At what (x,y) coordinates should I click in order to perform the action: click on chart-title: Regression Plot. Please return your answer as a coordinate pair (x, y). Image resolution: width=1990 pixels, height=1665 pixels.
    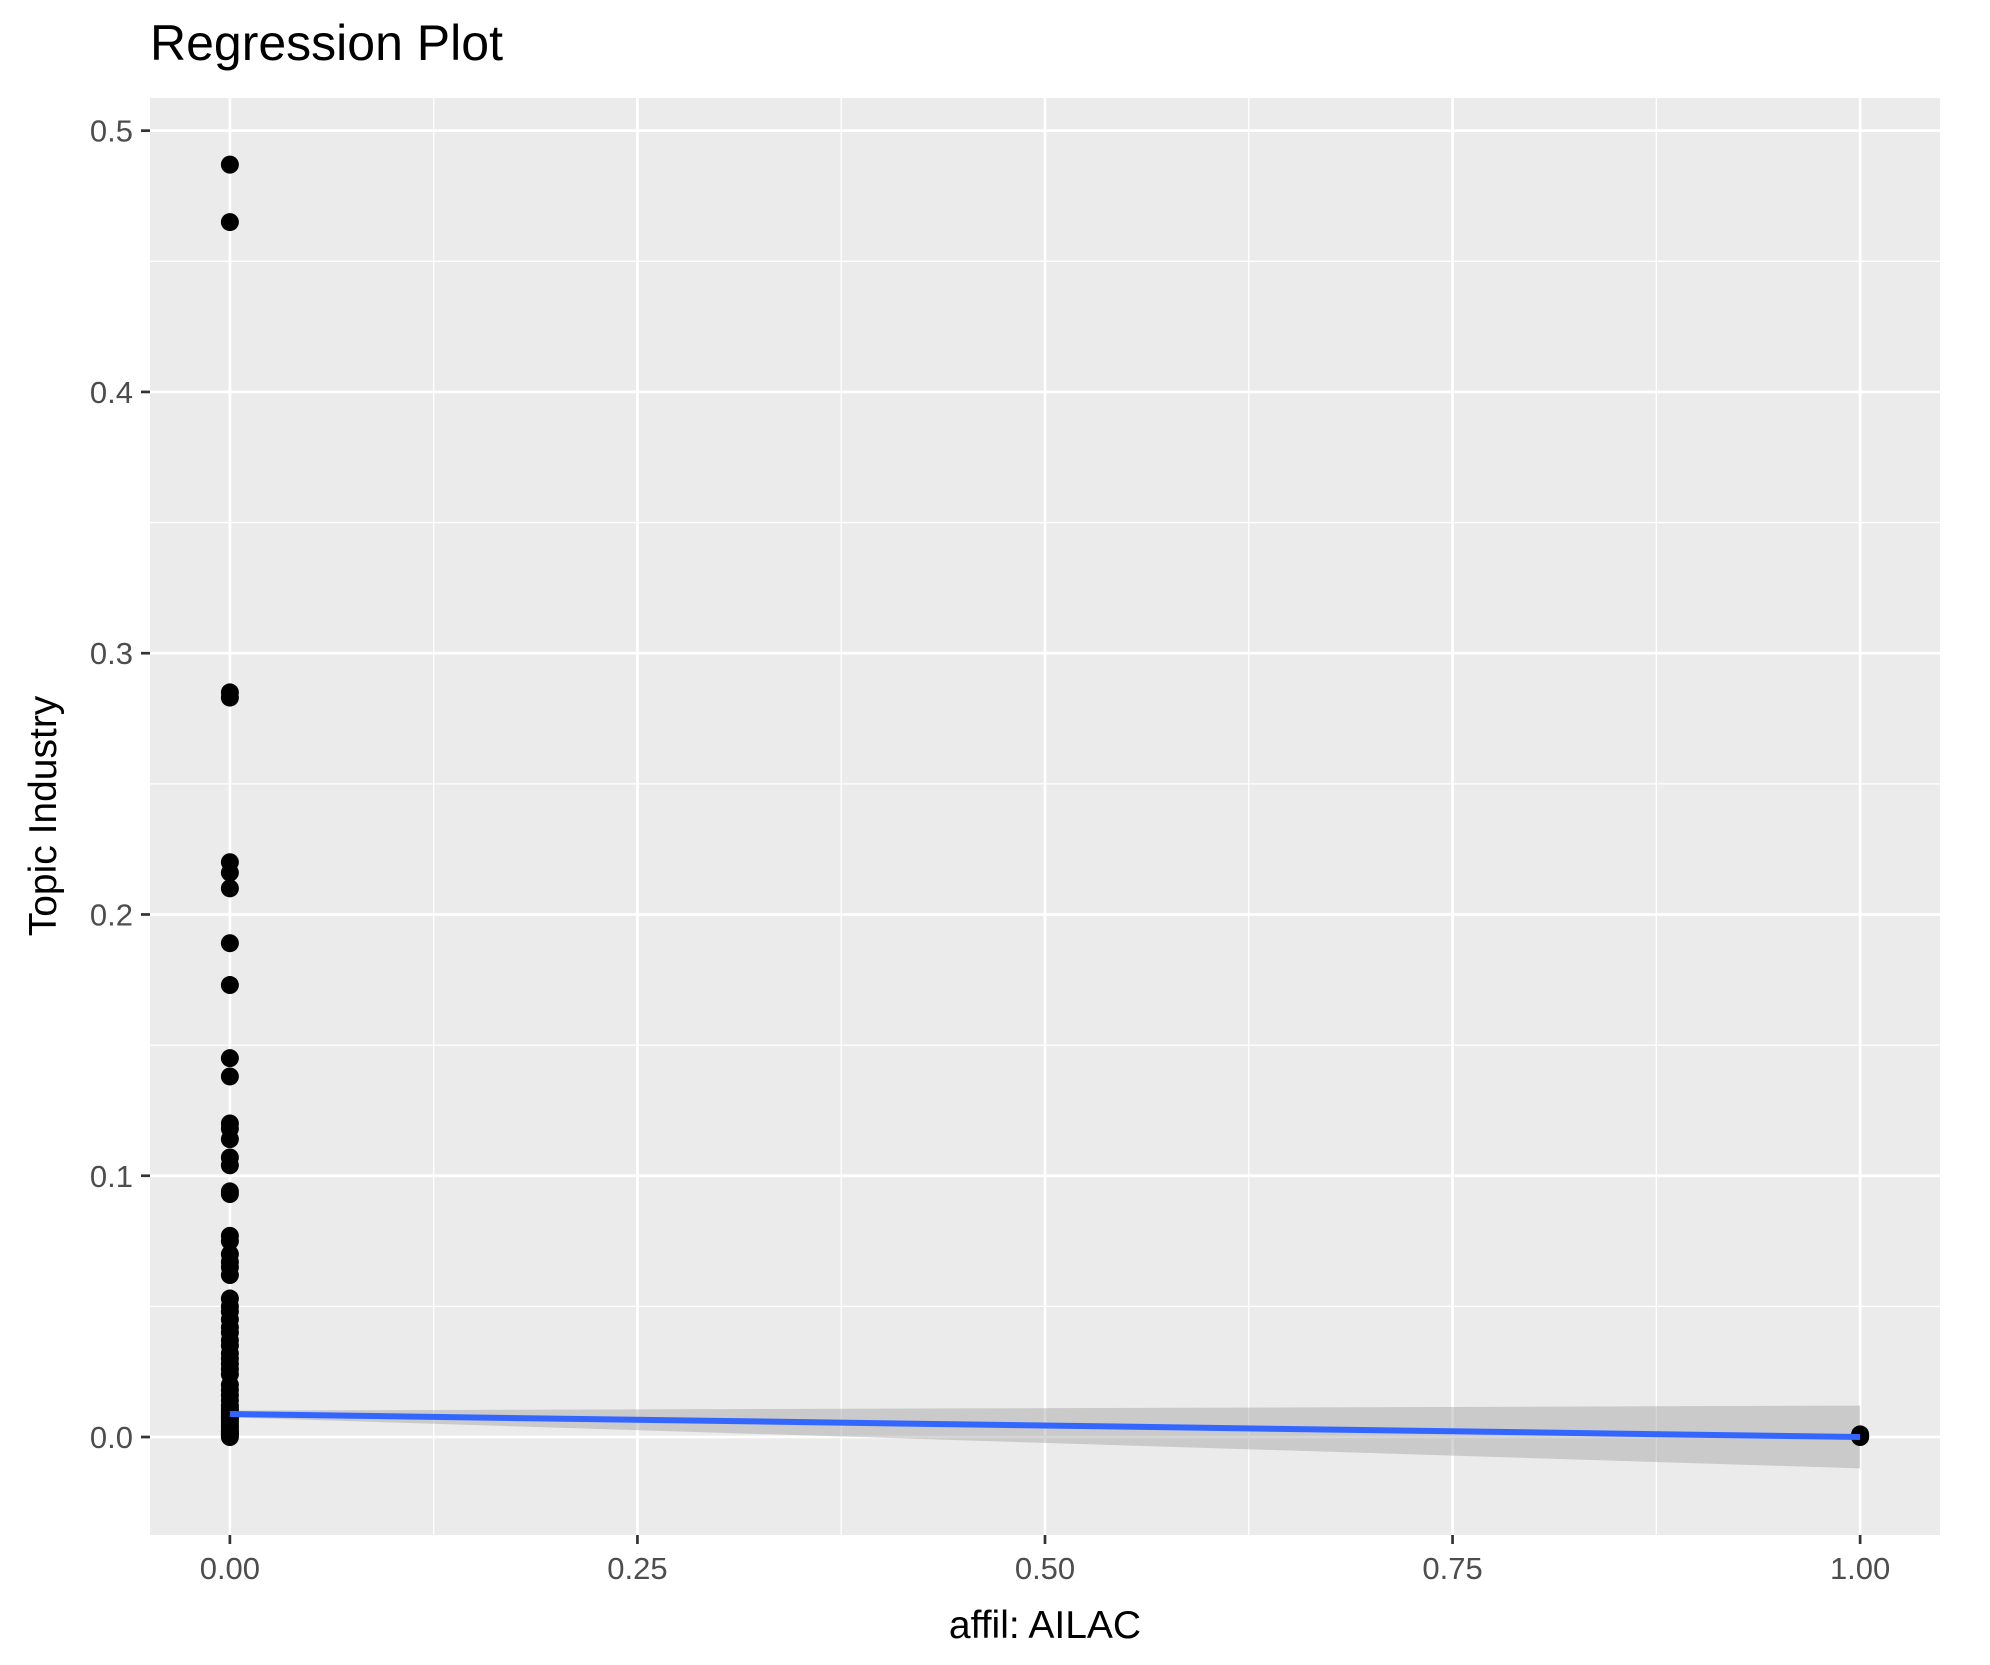
    Looking at the image, I should click on (326, 43).